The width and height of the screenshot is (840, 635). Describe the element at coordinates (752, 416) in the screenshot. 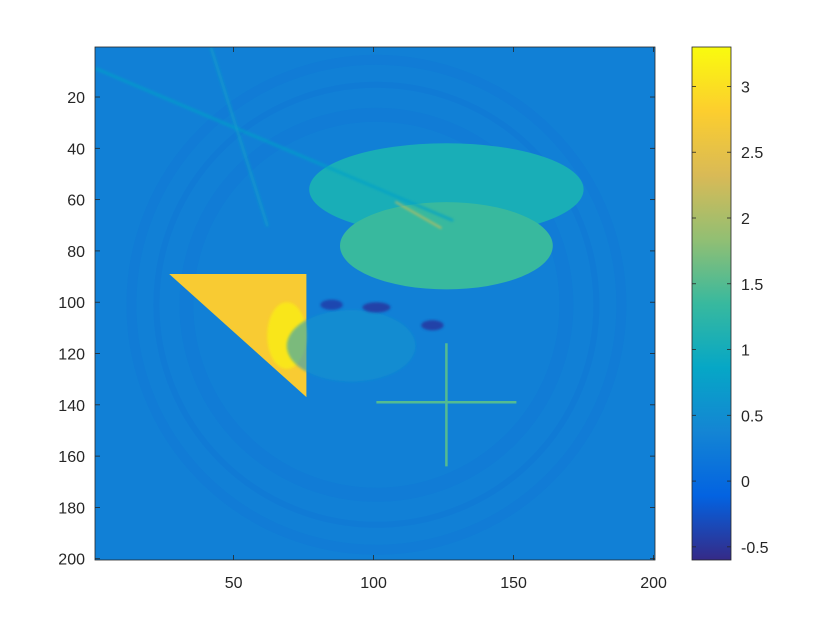

I see `colorbar-tick-label: 0.5` at that location.